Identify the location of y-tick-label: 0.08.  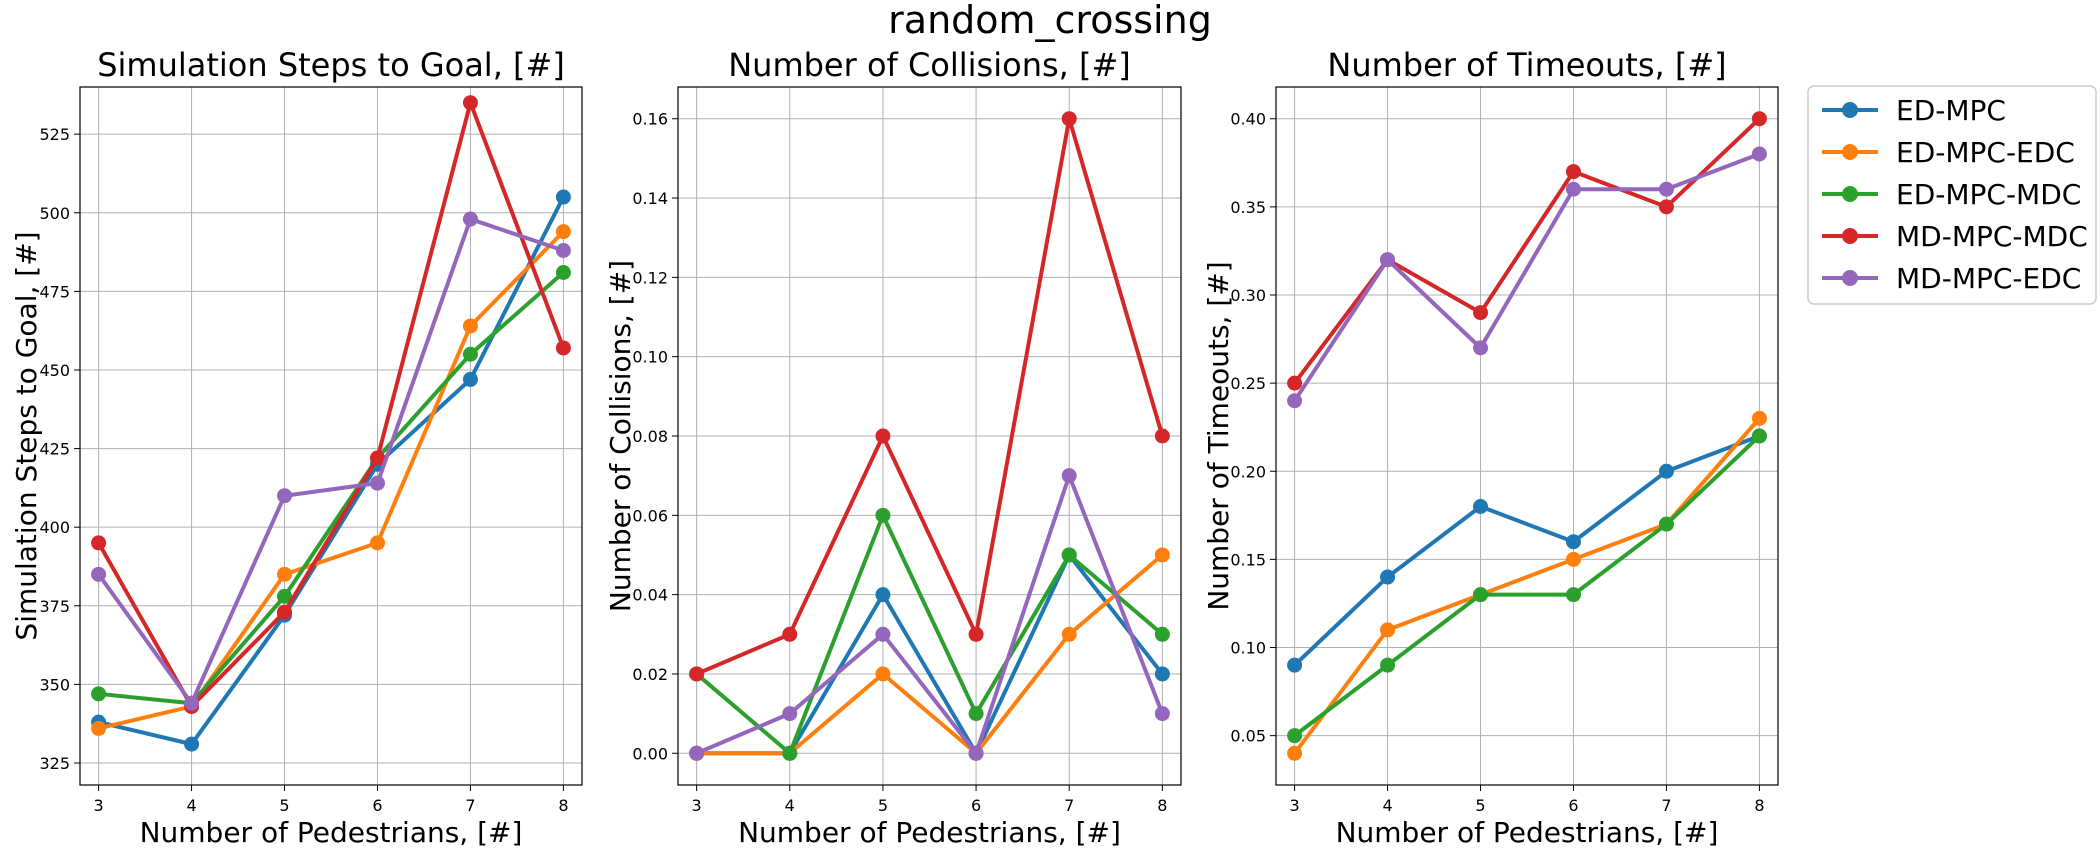
(650, 436).